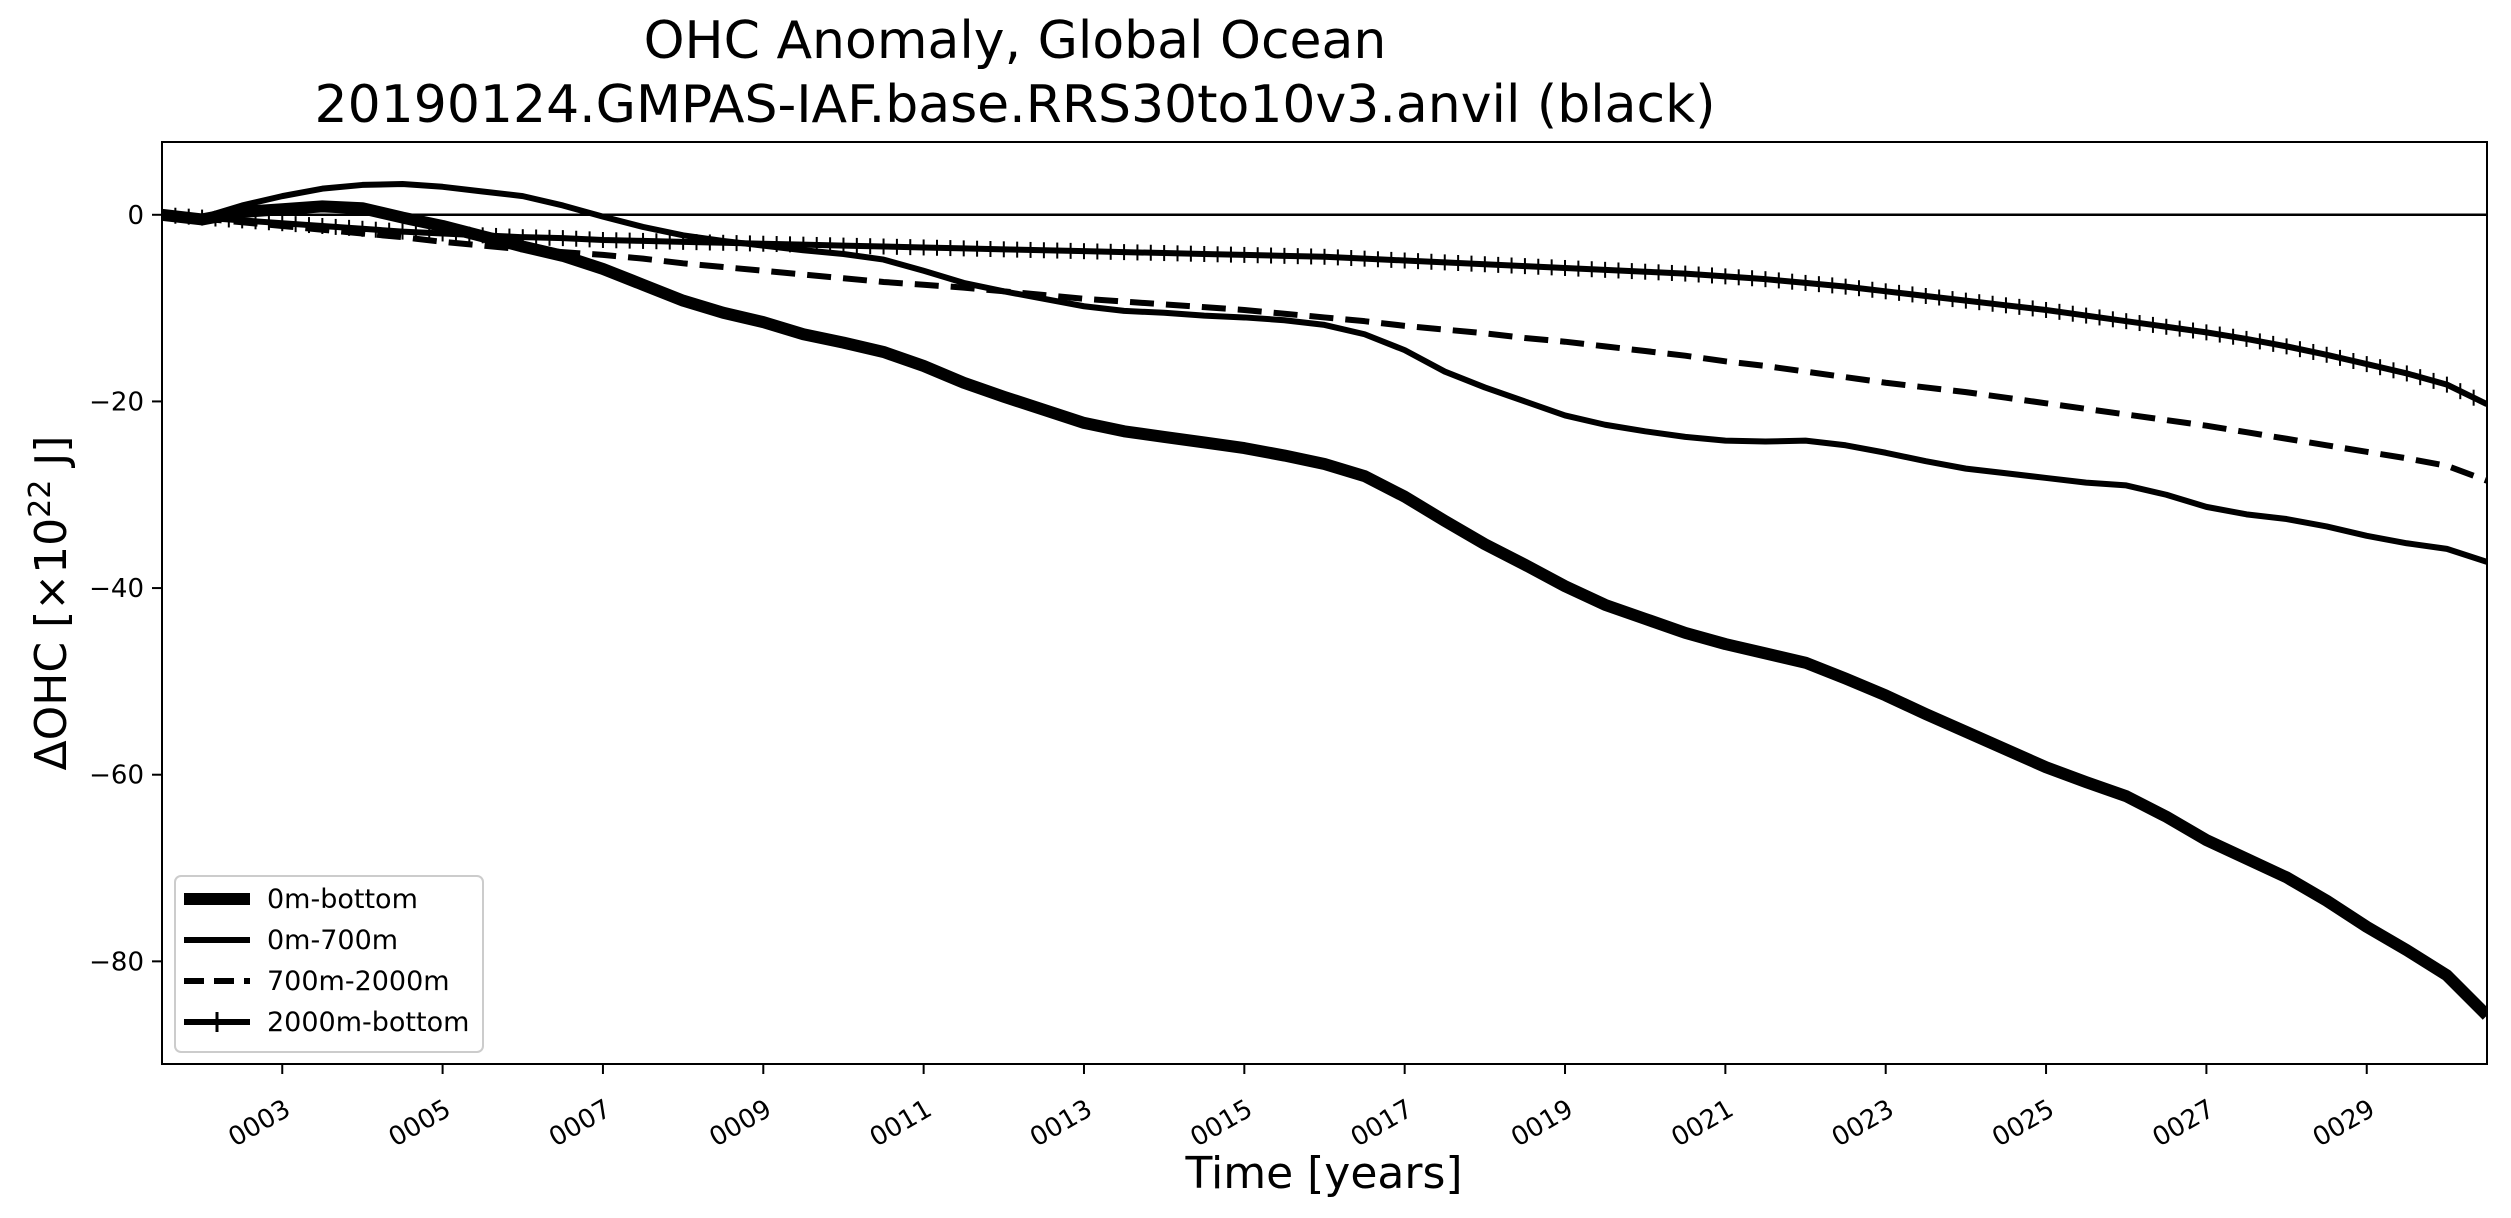 This screenshot has width=2511, height=1218. Describe the element at coordinates (116, 402) in the screenshot. I see `y-tick-label: −20` at that location.